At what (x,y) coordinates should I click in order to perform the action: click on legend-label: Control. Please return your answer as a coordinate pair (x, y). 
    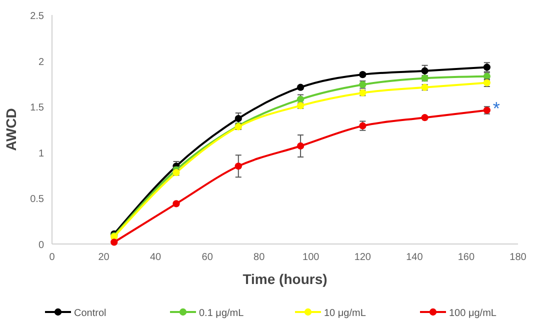
    Looking at the image, I should click on (90, 313).